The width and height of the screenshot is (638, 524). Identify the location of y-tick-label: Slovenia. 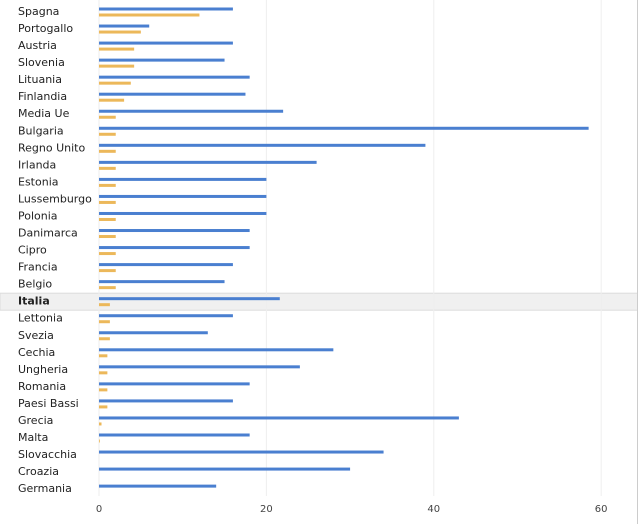
(41, 62).